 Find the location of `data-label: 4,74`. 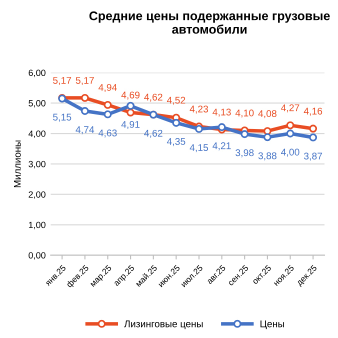

data-label: 4,74 is located at coordinates (85, 130).